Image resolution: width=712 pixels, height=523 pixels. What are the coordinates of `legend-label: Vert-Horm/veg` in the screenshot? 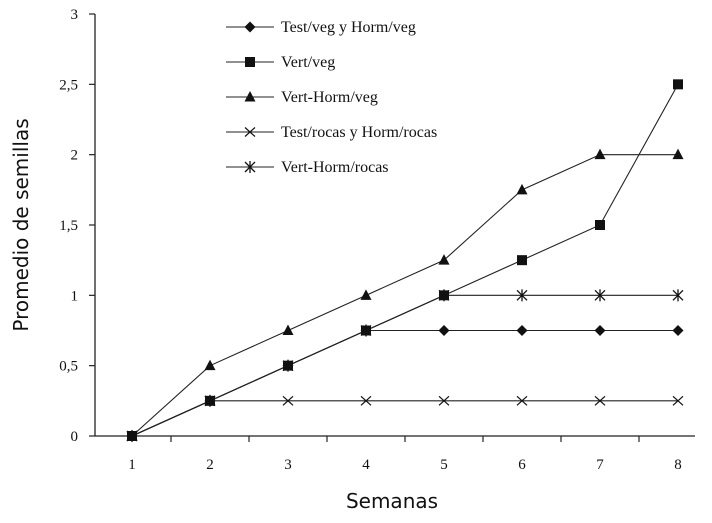 It's located at (329, 97).